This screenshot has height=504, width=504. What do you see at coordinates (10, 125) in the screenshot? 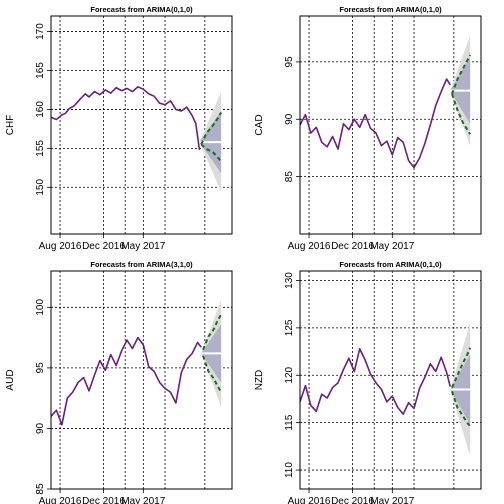
I see `y-axis-label: CHF` at bounding box center [10, 125].